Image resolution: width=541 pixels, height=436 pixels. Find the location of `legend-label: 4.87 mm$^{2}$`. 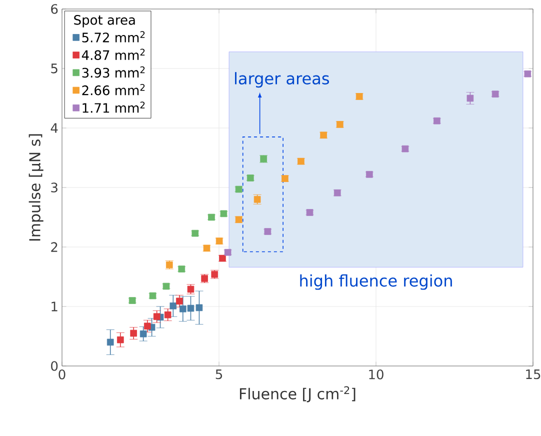

legend-label: 4.87 mm$^{2}$ is located at coordinates (113, 54).